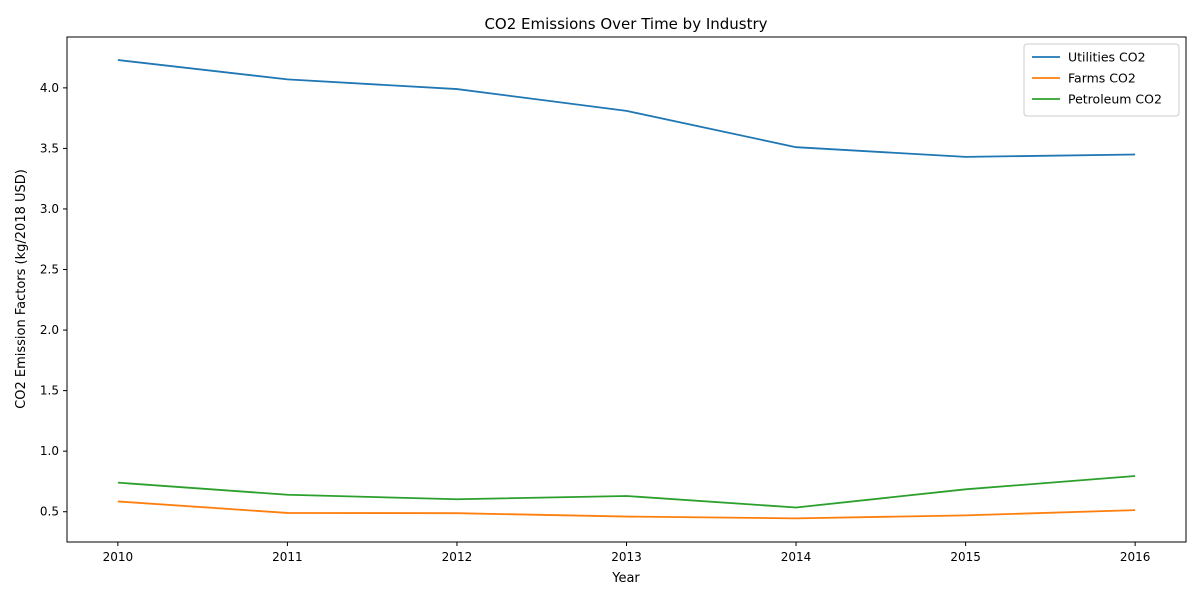  I want to click on legend-box, so click(1101, 80).